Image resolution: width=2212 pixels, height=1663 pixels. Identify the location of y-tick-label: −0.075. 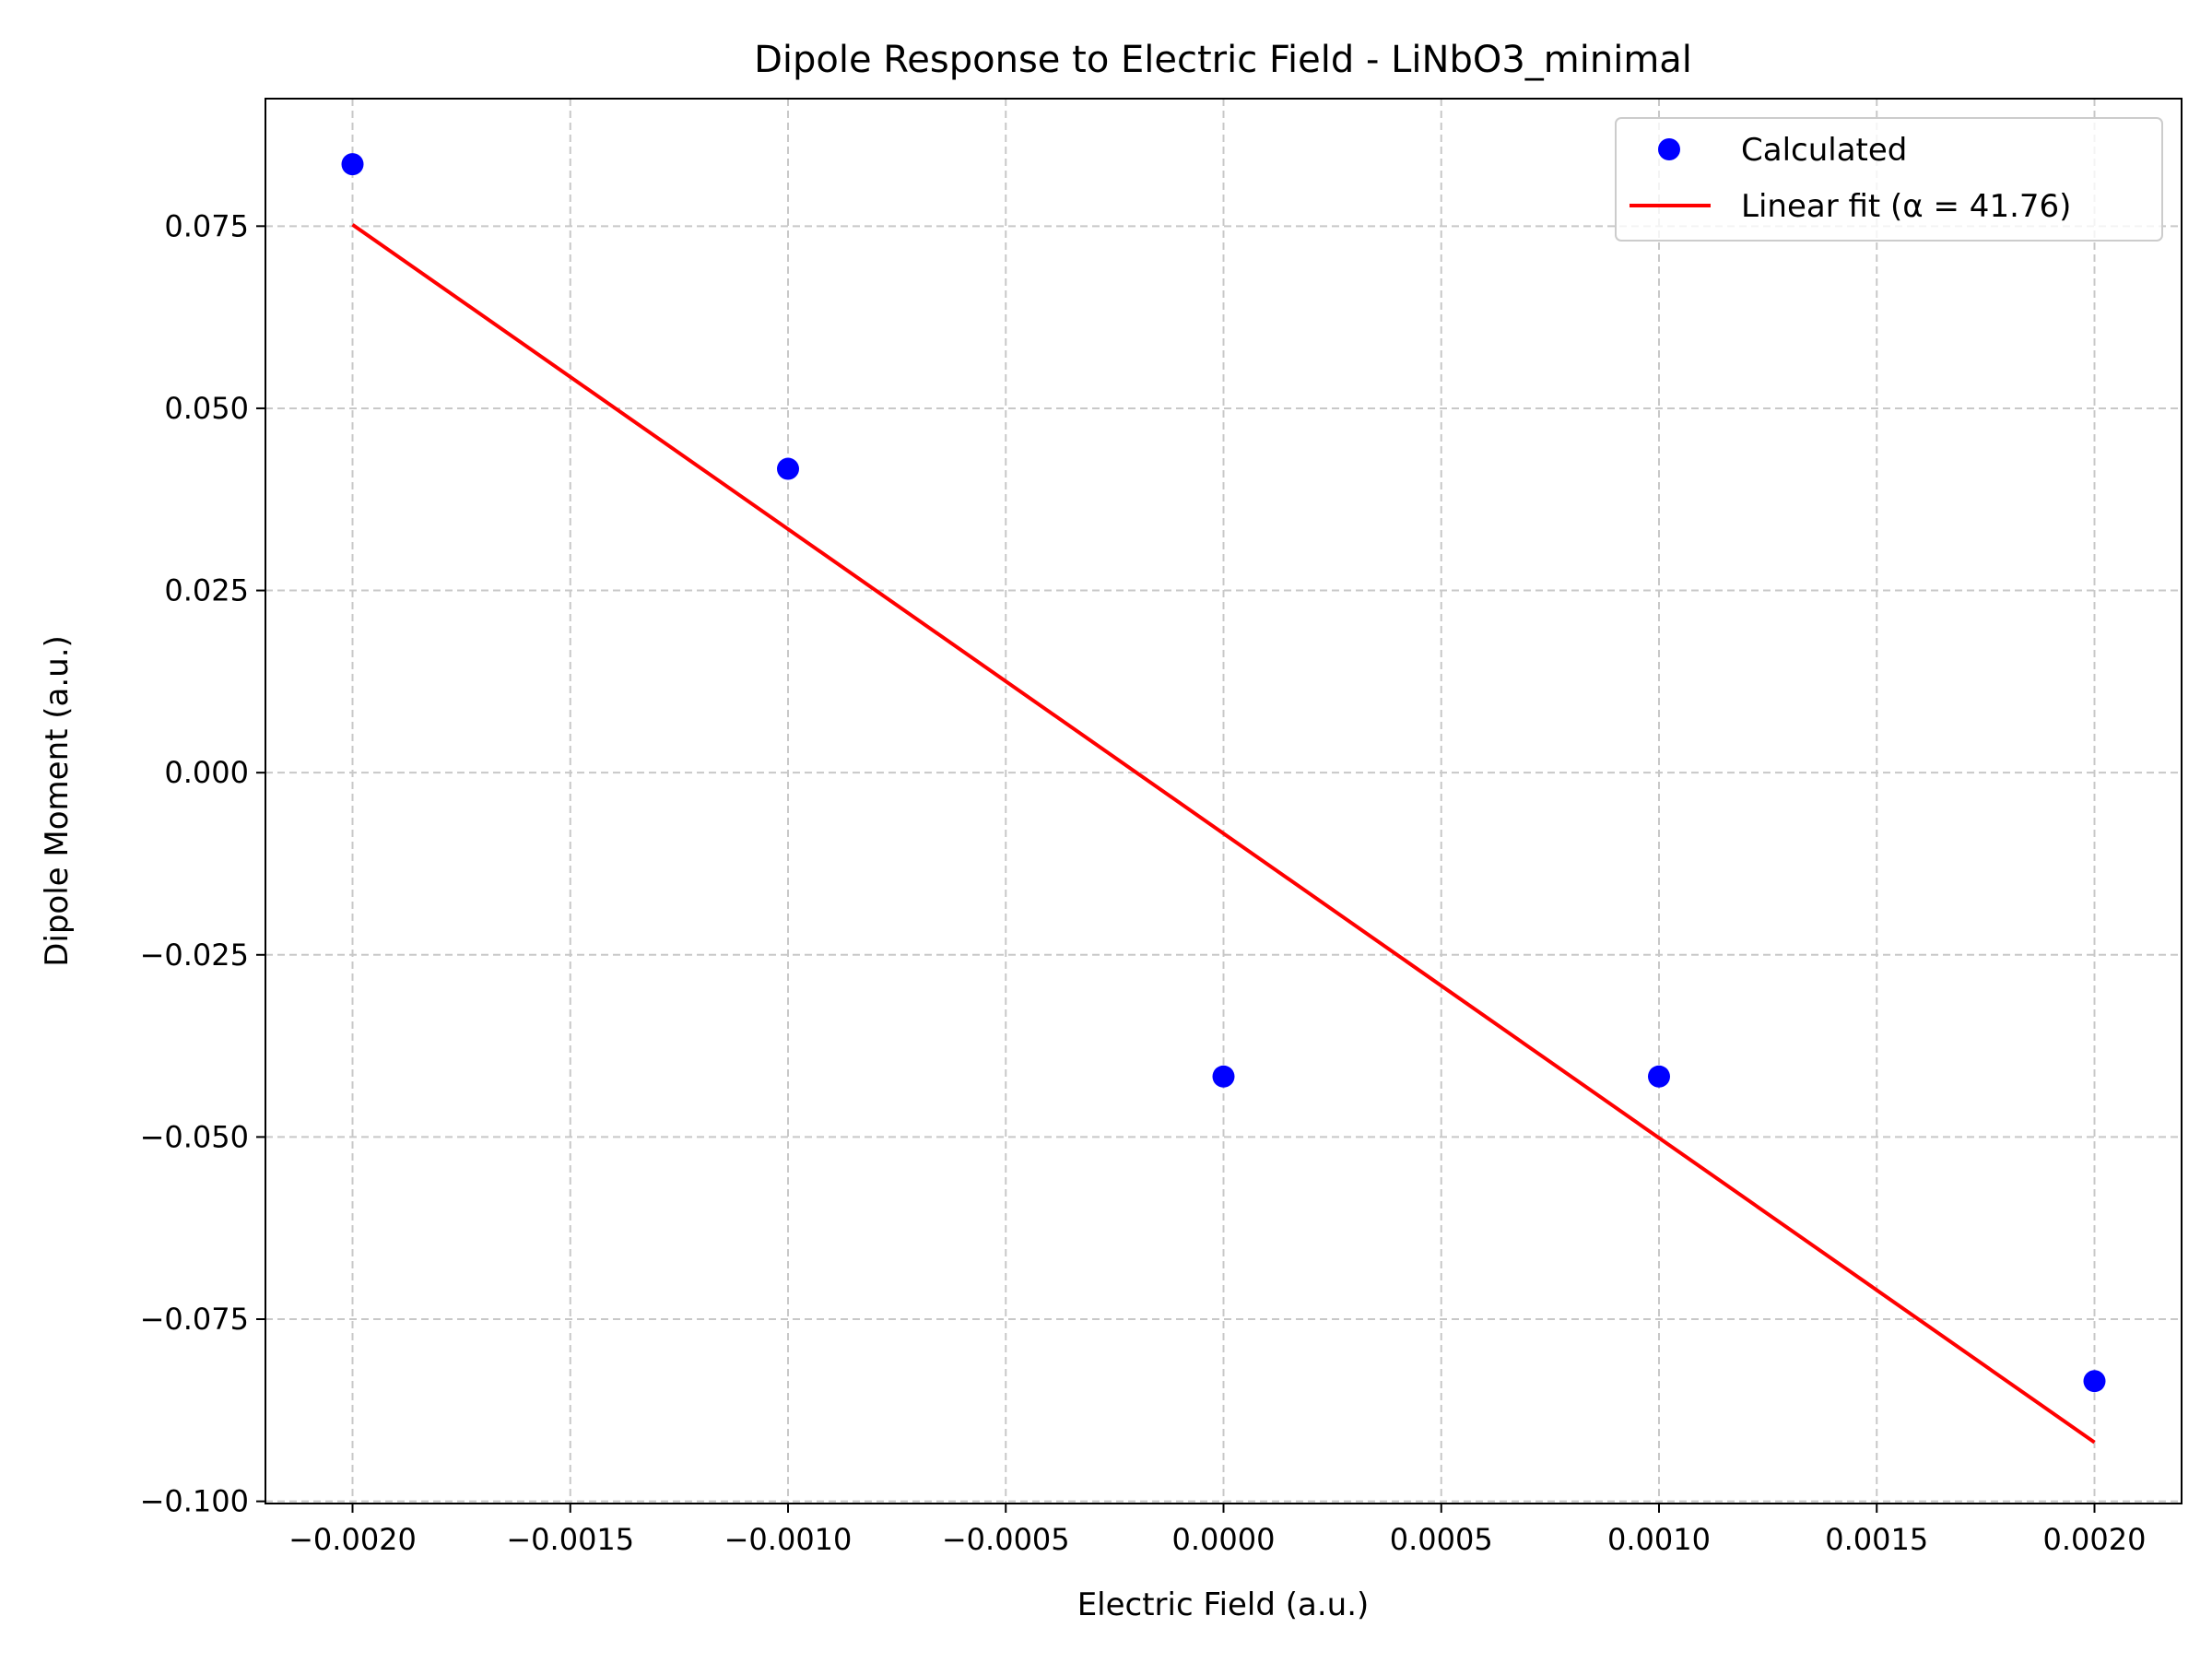
(194, 1319).